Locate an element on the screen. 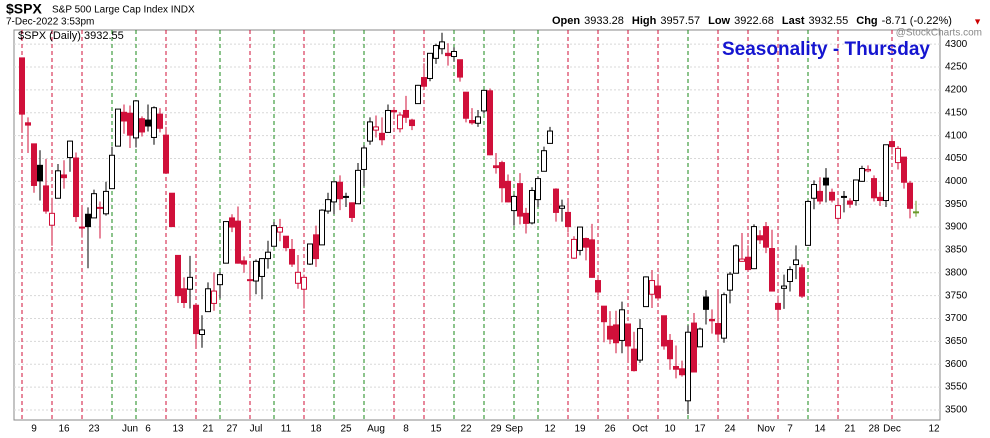  y-tick-label: 3500 is located at coordinates (956, 410).